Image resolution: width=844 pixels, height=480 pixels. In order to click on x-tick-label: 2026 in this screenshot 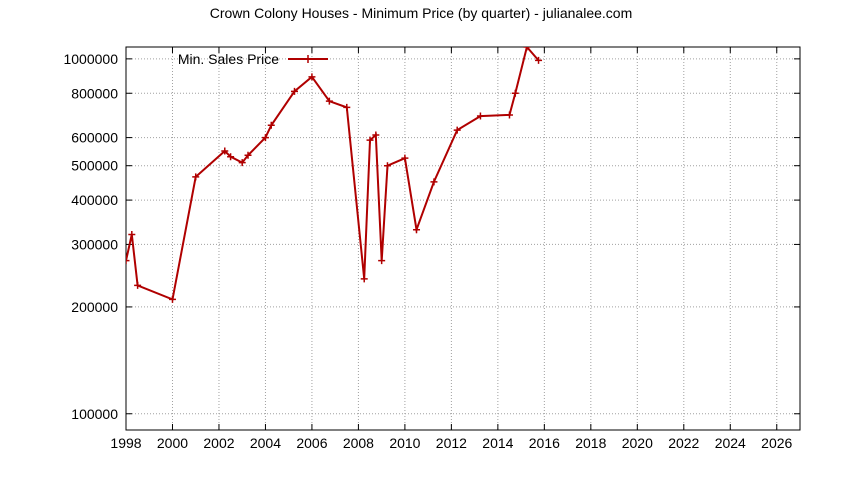, I will do `click(776, 443)`.